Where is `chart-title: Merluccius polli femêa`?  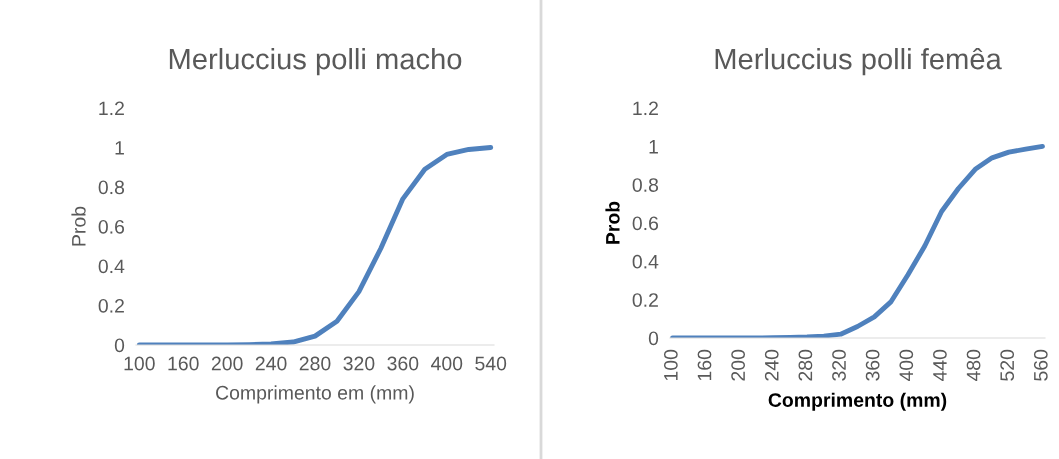 chart-title: Merluccius polli femêa is located at coordinates (858, 61).